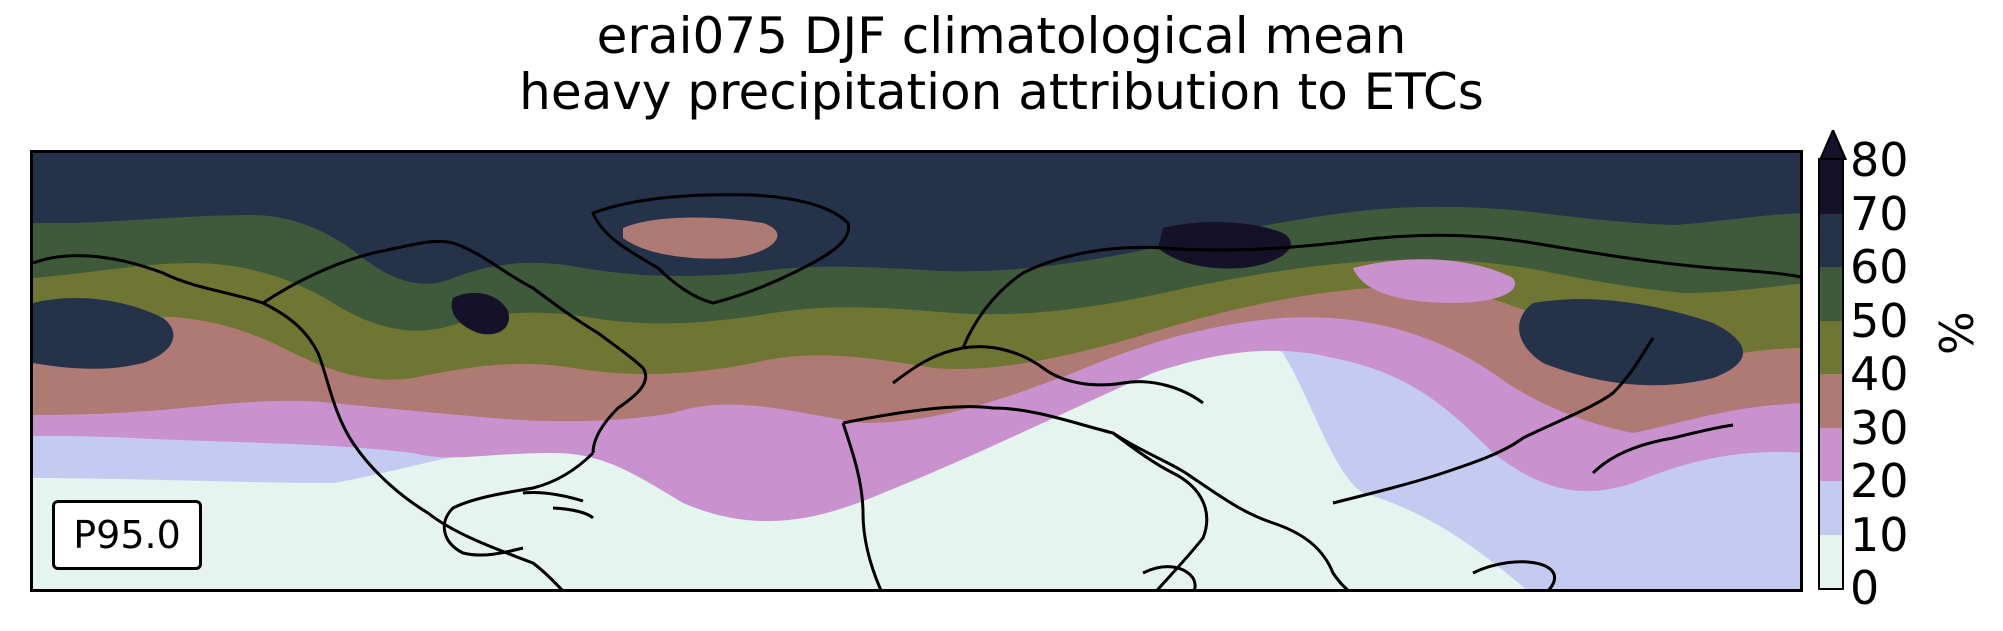  Describe the element at coordinates (480, 313) in the screenshot. I see `band-70-80-canada` at that location.